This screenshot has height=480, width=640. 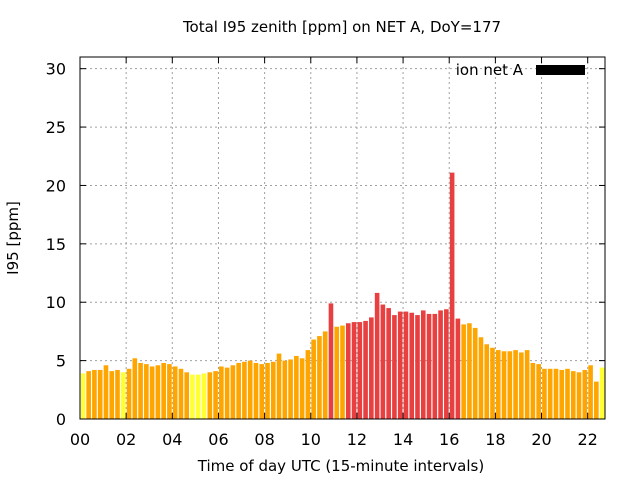 What do you see at coordinates (126, 439) in the screenshot?
I see `x-tick-label: 02` at bounding box center [126, 439].